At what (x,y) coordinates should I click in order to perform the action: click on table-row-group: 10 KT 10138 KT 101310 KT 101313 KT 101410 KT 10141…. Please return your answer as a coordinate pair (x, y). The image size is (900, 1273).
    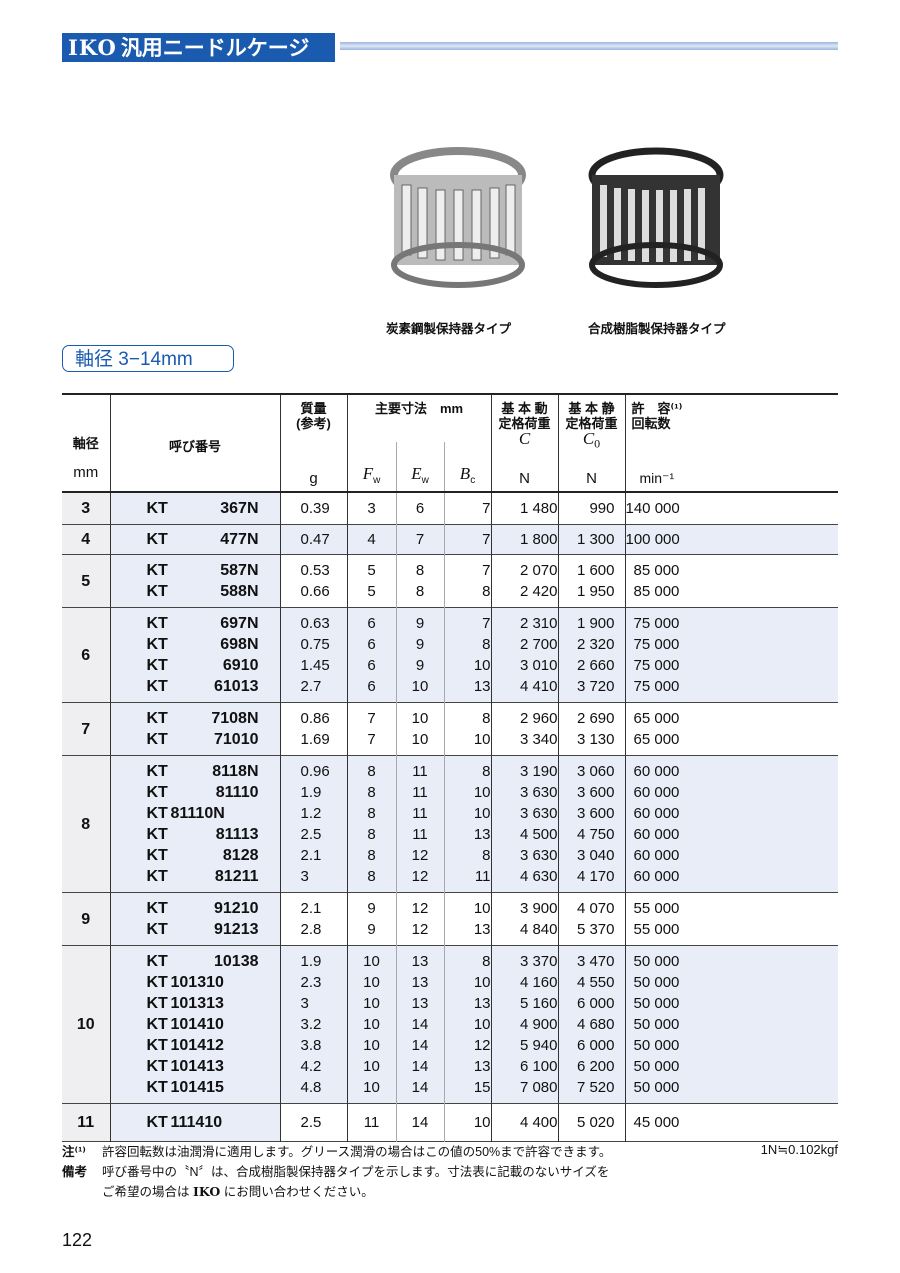
    Looking at the image, I should click on (450, 1024).